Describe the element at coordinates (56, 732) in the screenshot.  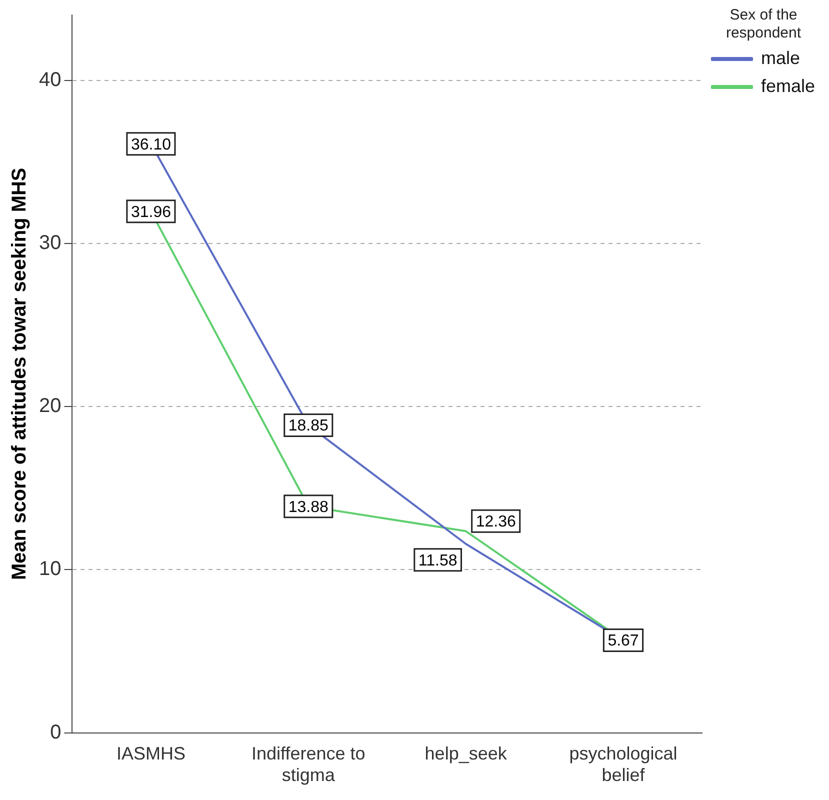
I see `y-tick-label: 0` at that location.